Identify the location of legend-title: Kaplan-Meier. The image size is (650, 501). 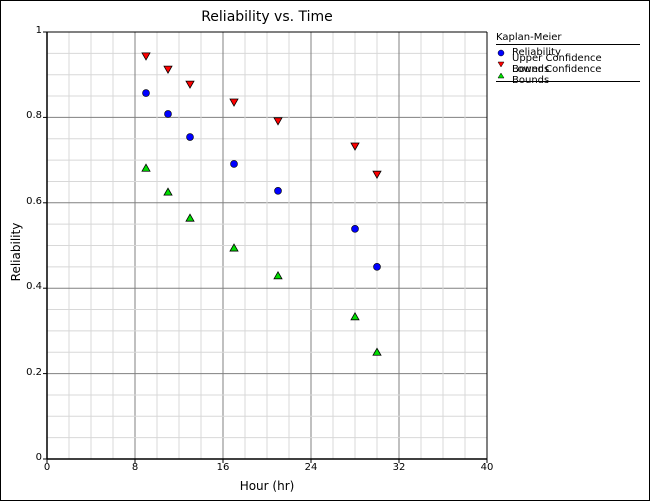
(568, 38).